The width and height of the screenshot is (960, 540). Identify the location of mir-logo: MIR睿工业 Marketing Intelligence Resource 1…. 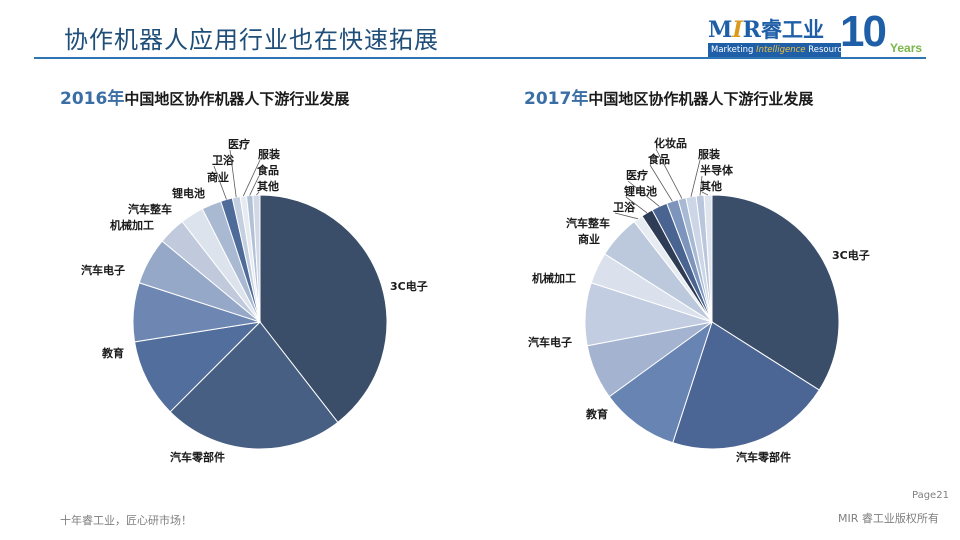
(818, 33).